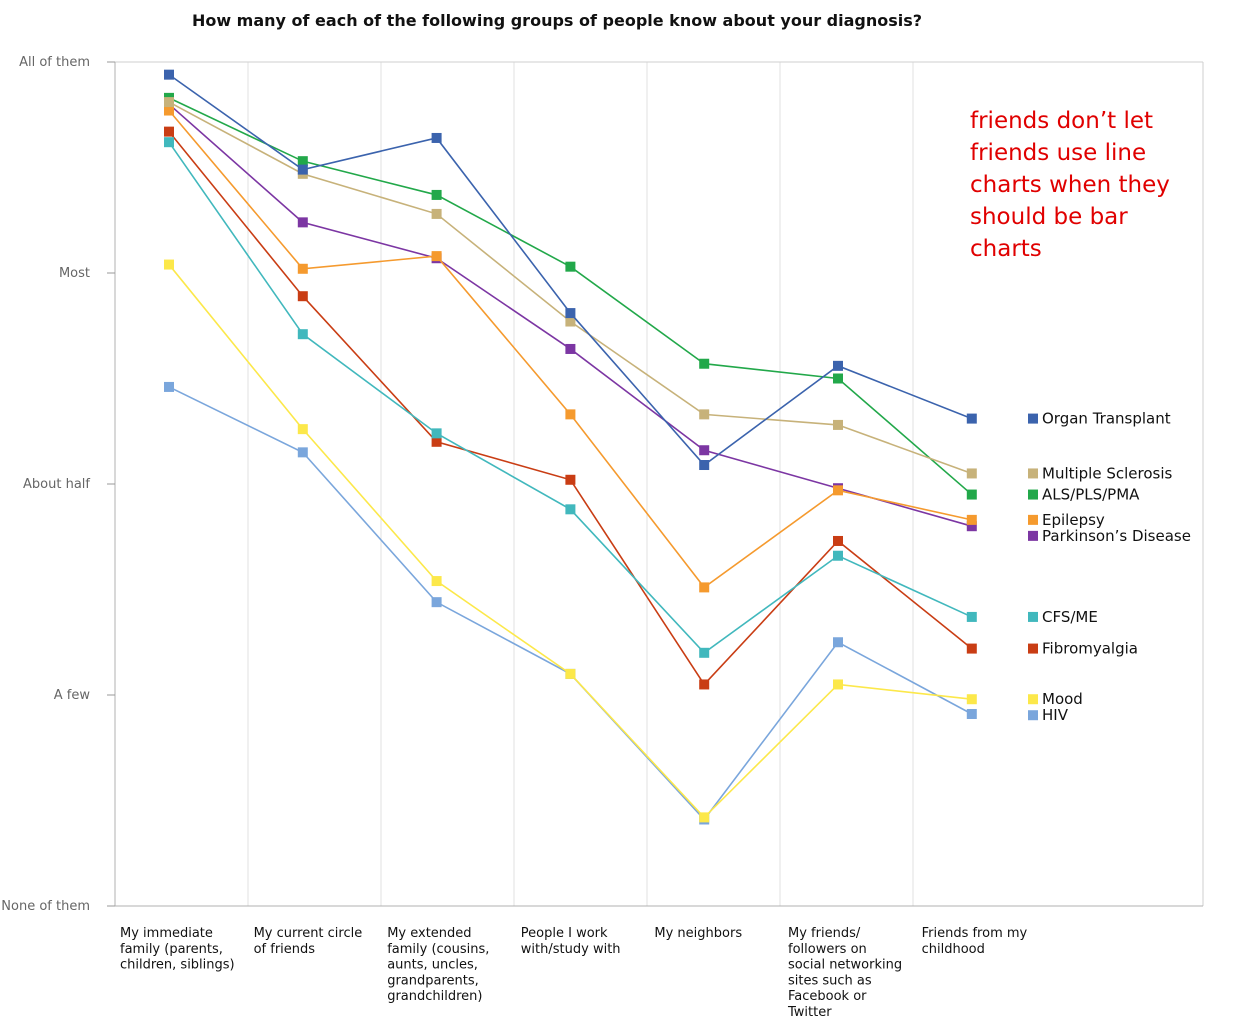 Image resolution: width=1242 pixels, height=1028 pixels. I want to click on legend-label: HIV, so click(1055, 715).